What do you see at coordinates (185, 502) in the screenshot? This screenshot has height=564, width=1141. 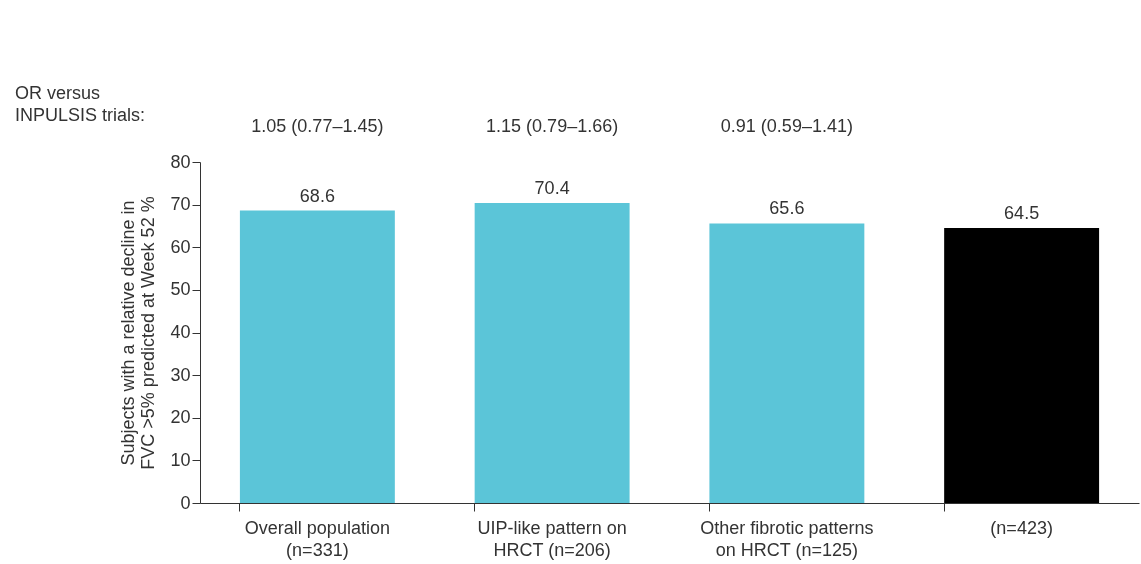 I see `y-tick-label: 0` at bounding box center [185, 502].